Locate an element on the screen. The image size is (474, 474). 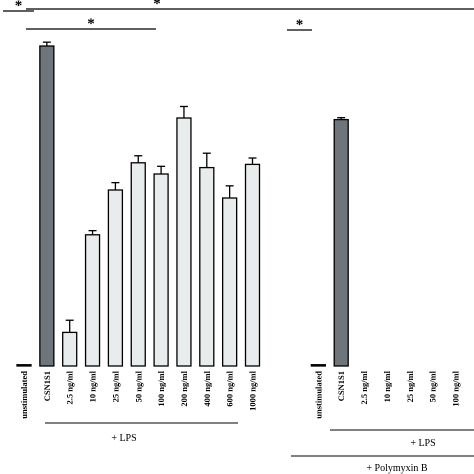
group-labels-layer: + LPS + LPS + Polymyxin B is located at coordinates (259, 448).